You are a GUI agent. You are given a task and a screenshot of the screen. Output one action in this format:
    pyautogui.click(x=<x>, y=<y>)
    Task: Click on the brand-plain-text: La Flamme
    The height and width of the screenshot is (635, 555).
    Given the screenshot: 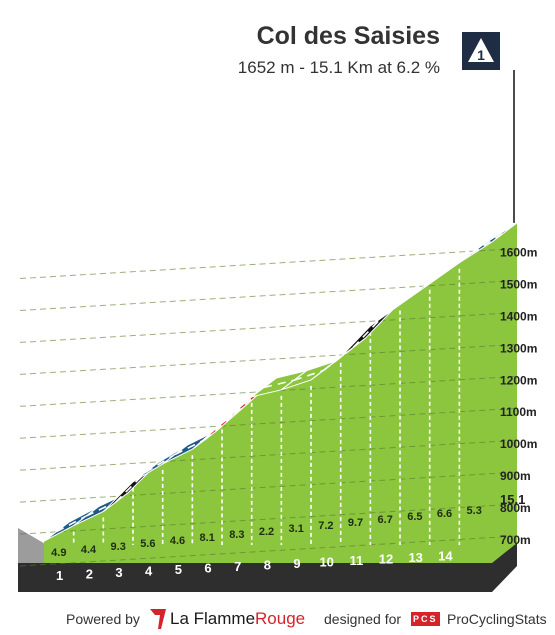 What is the action you would take?
    pyautogui.click(x=213, y=618)
    